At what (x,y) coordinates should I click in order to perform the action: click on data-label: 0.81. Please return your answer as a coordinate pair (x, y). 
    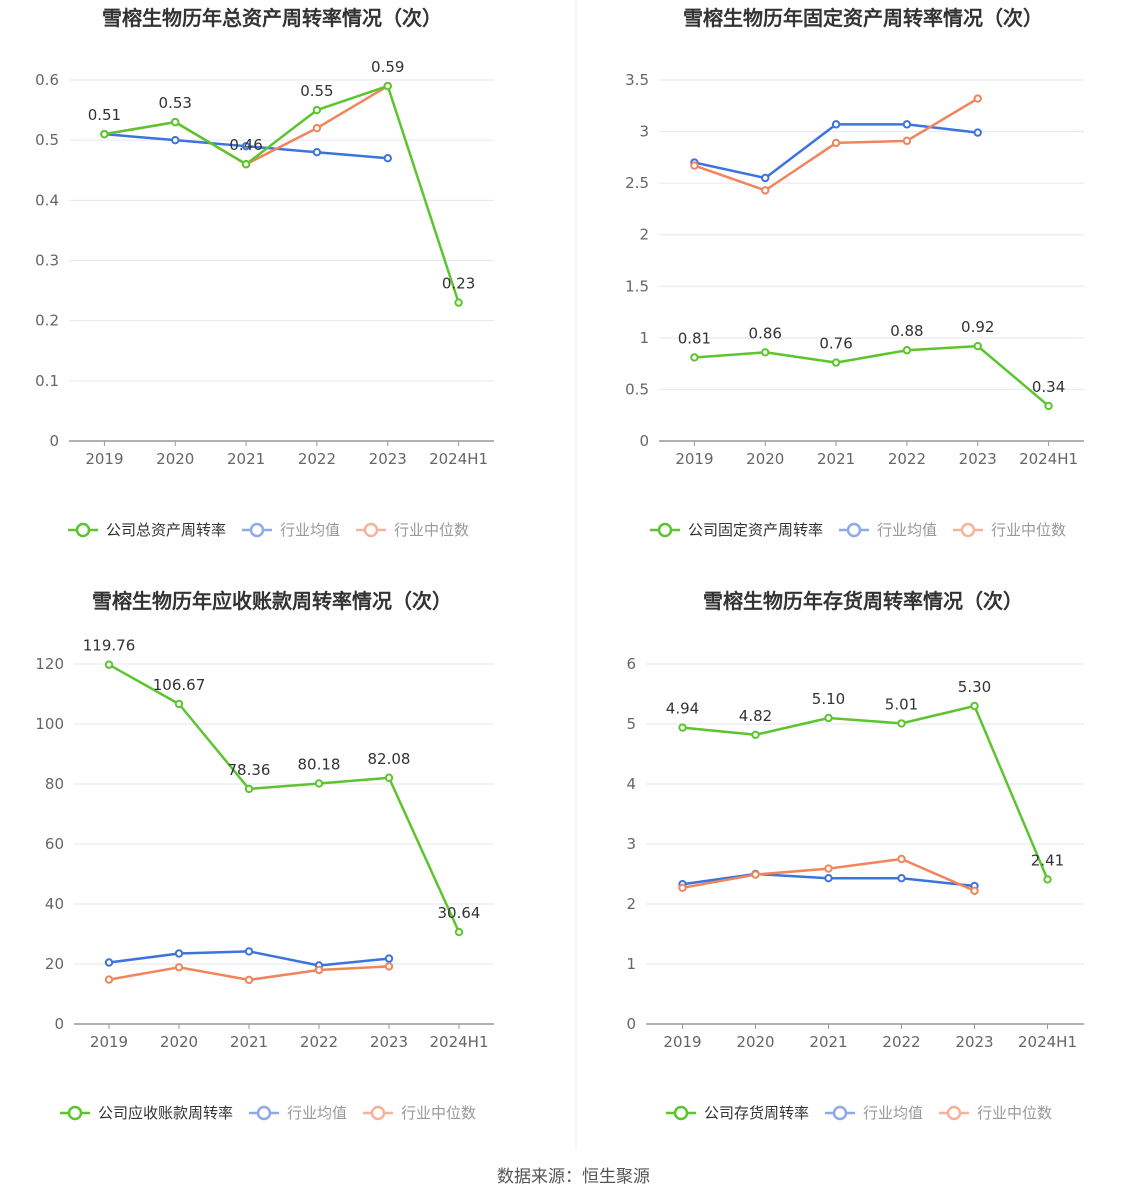
    Looking at the image, I should click on (694, 338).